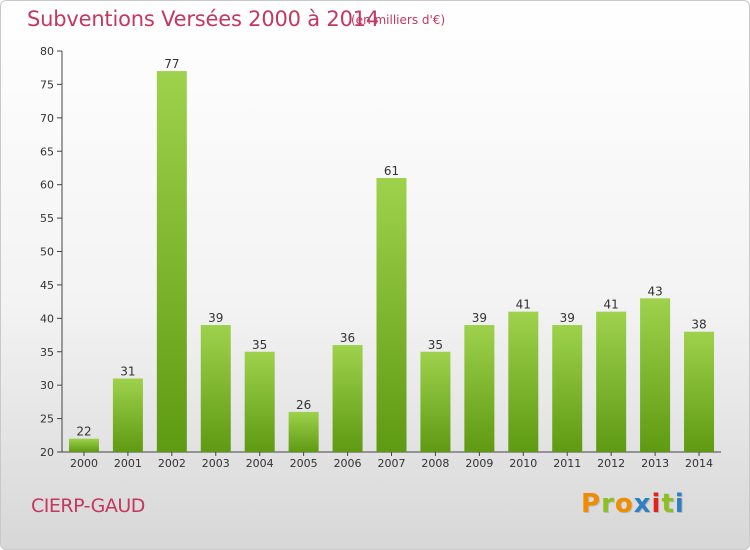 This screenshot has height=550, width=750. I want to click on brand-letter: t, so click(668, 504).